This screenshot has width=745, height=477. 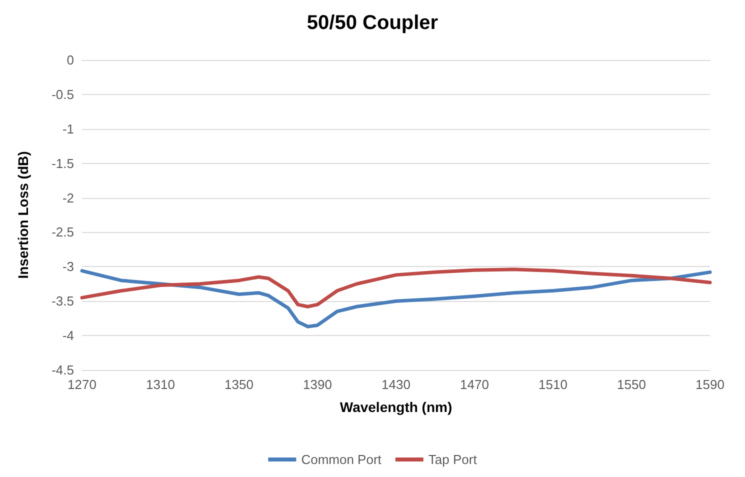 What do you see at coordinates (63, 370) in the screenshot?
I see `y-tick-label: -4.5` at bounding box center [63, 370].